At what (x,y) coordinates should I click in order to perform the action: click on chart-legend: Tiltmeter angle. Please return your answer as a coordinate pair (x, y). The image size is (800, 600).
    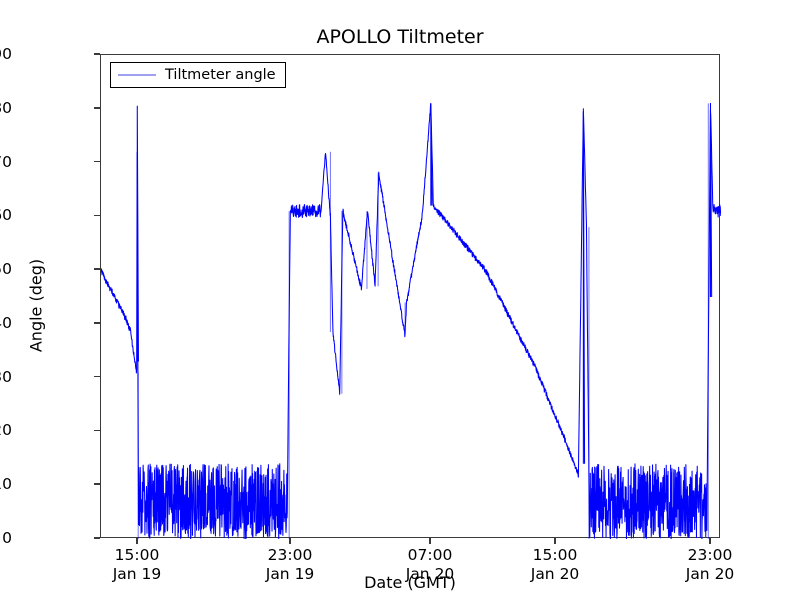
    Looking at the image, I should click on (198, 75).